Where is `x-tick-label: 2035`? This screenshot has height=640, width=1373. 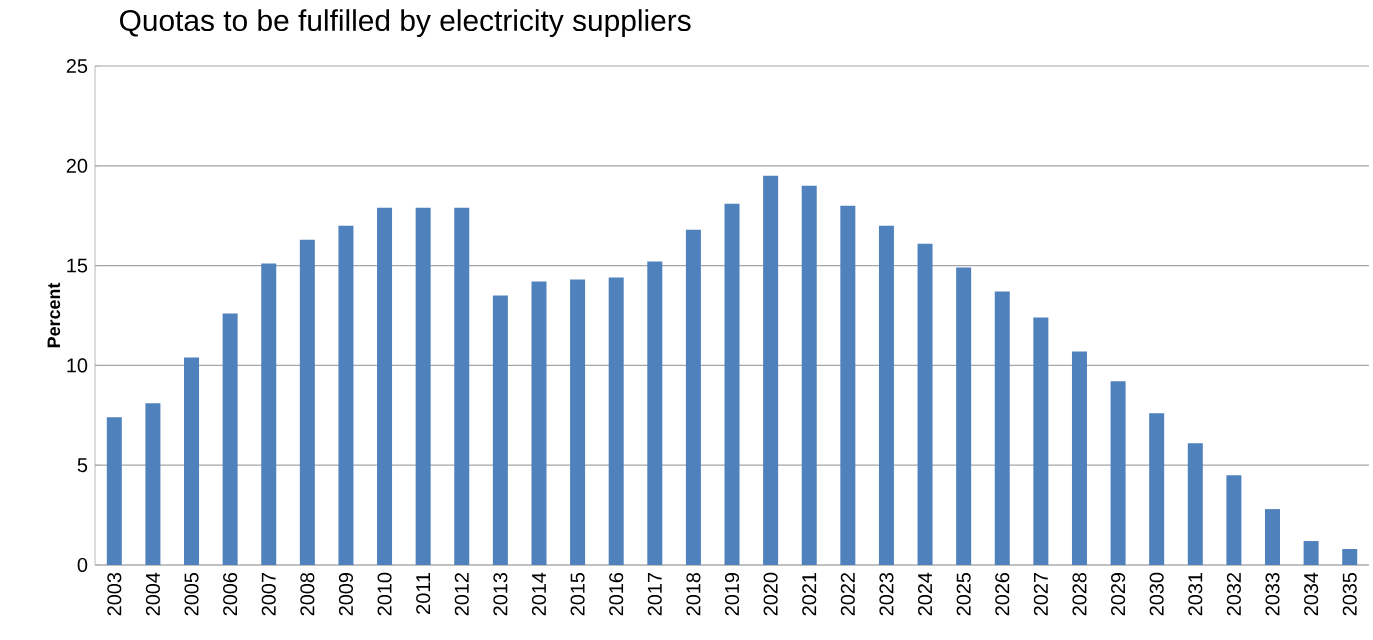 x-tick-label: 2035 is located at coordinates (1349, 594).